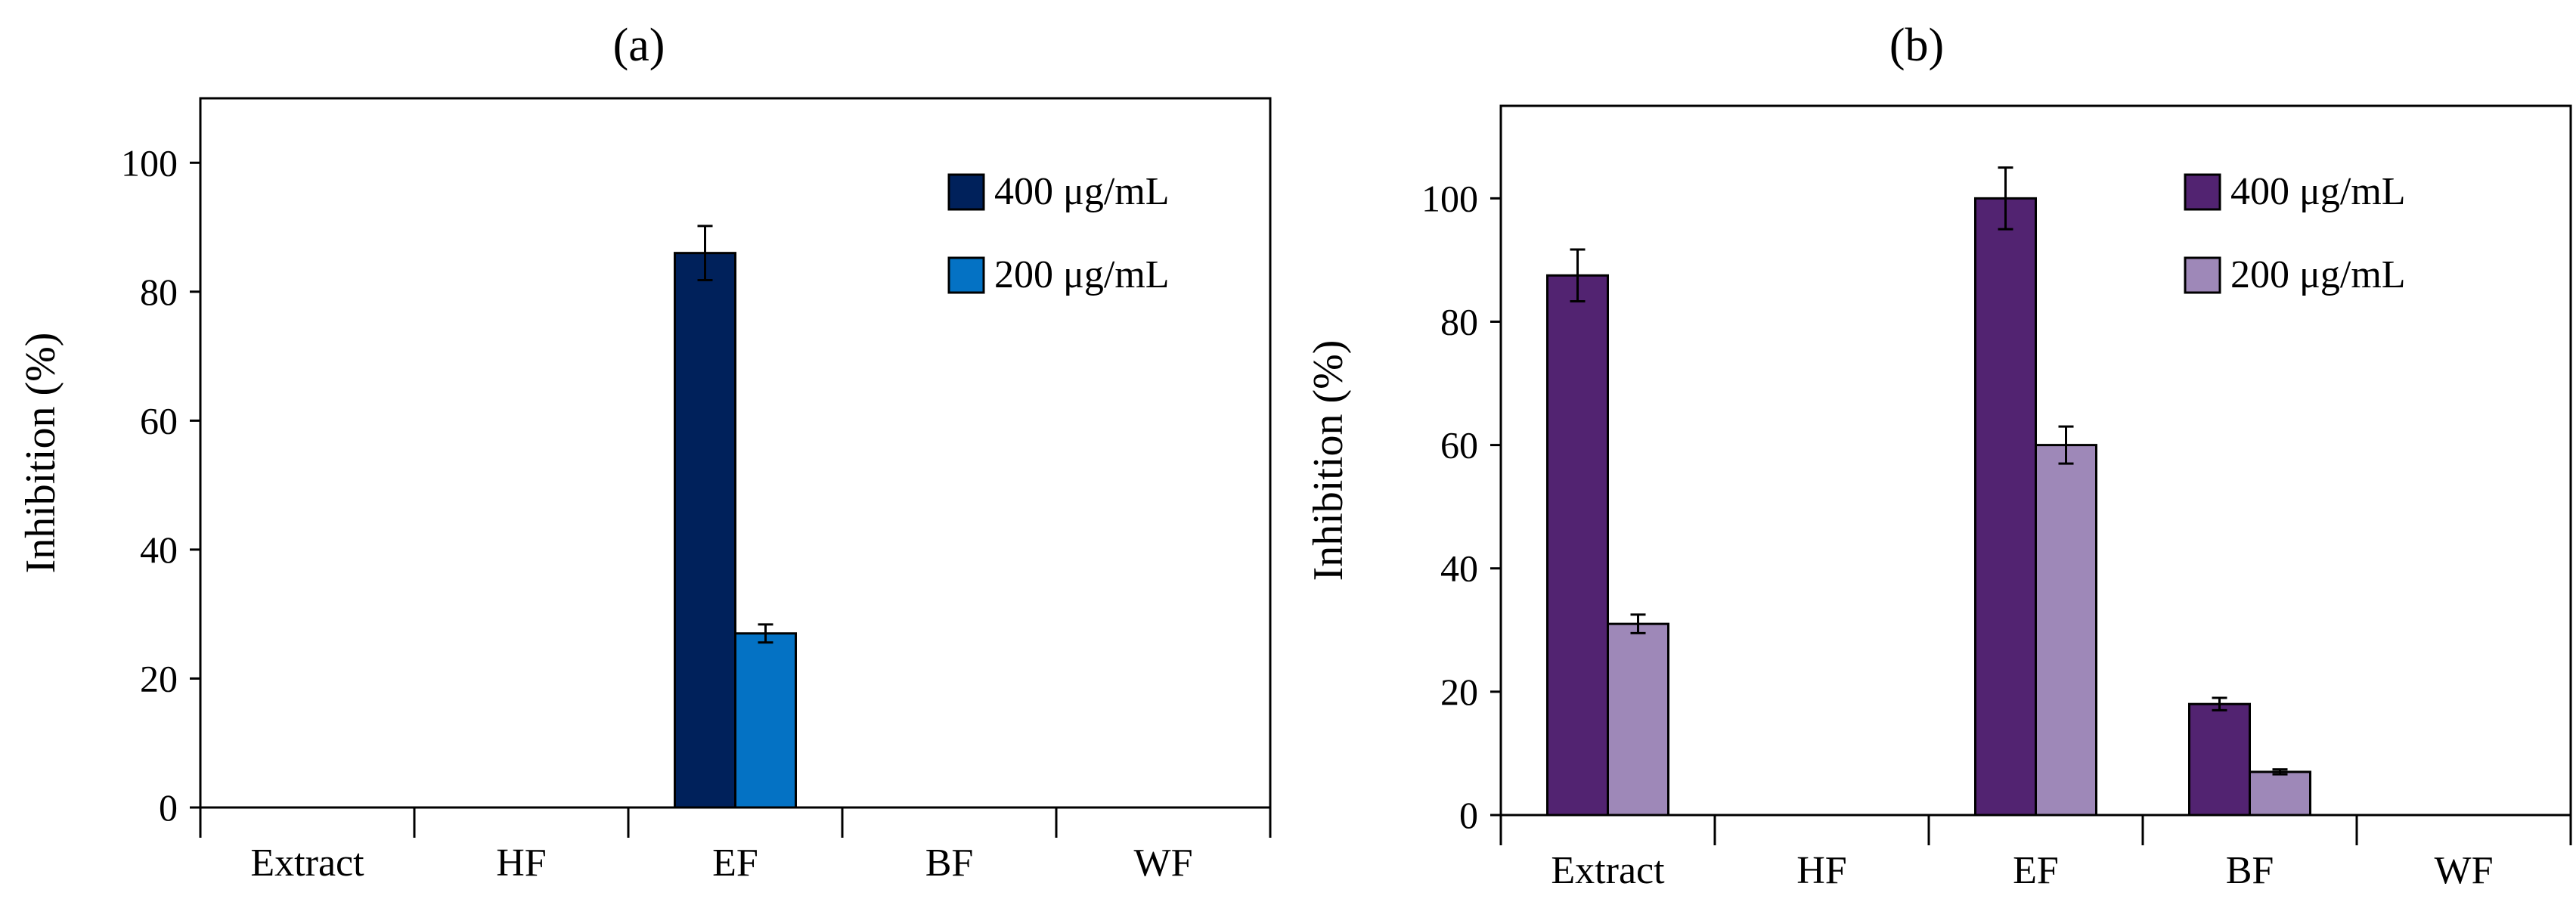 The height and width of the screenshot is (902, 2576). What do you see at coordinates (1638, 719) in the screenshot?
I see `bar-200-extract` at bounding box center [1638, 719].